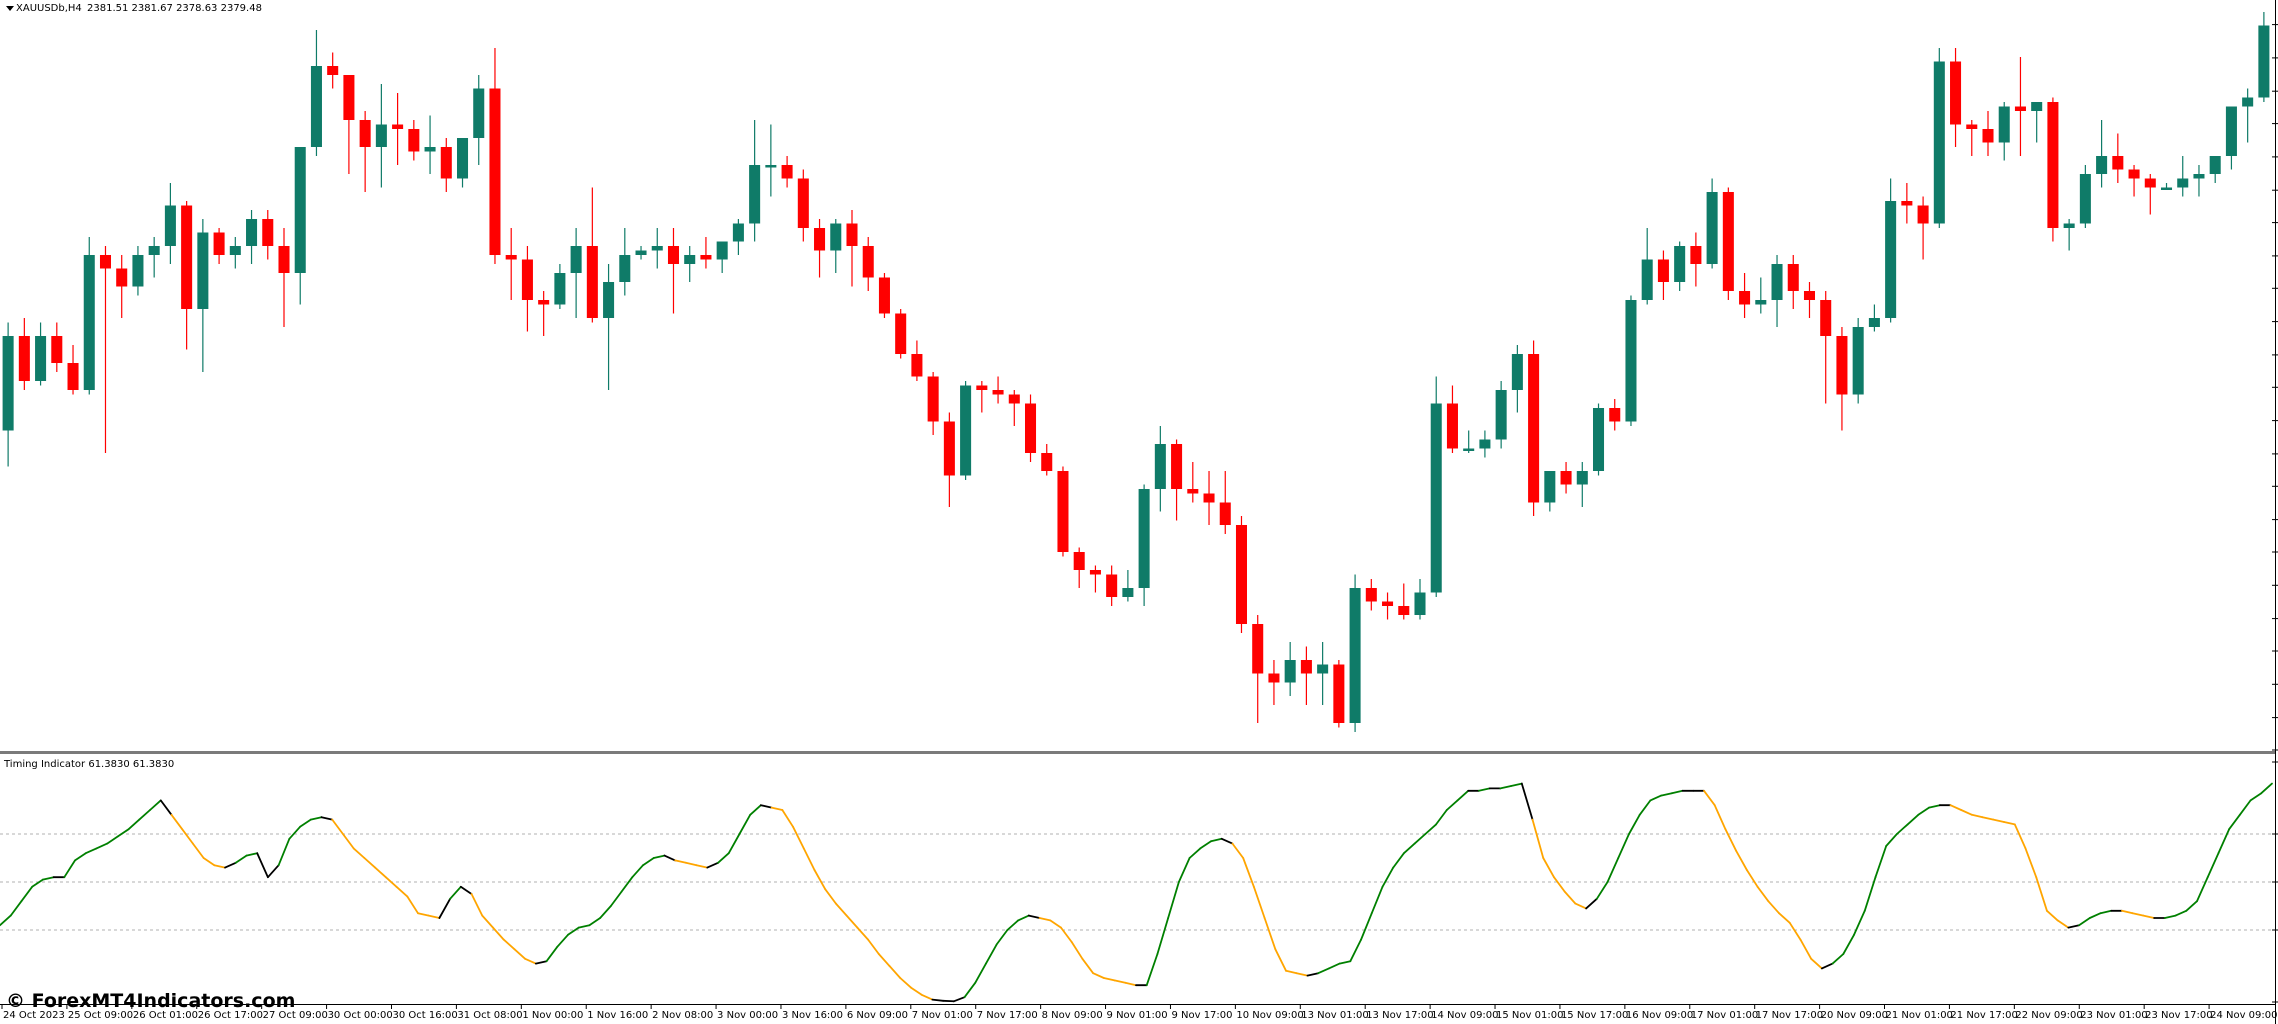 The image size is (2278, 1024). I want to click on time-axis-label: 23 Nov 17:00, so click(2178, 1015).